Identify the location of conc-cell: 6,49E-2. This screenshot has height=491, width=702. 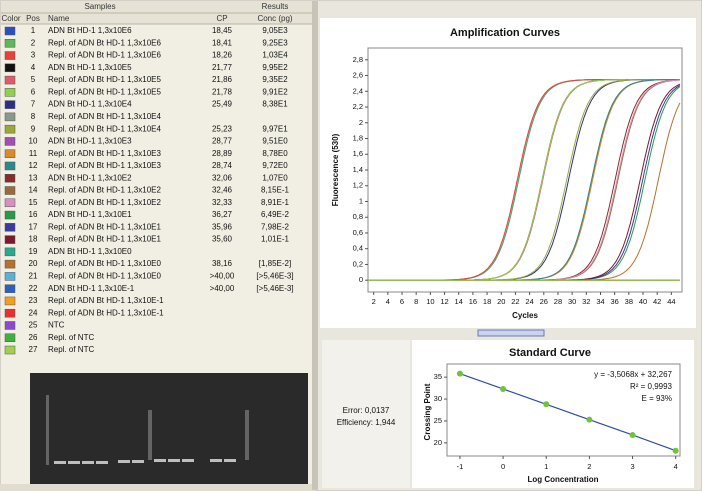
(275, 214).